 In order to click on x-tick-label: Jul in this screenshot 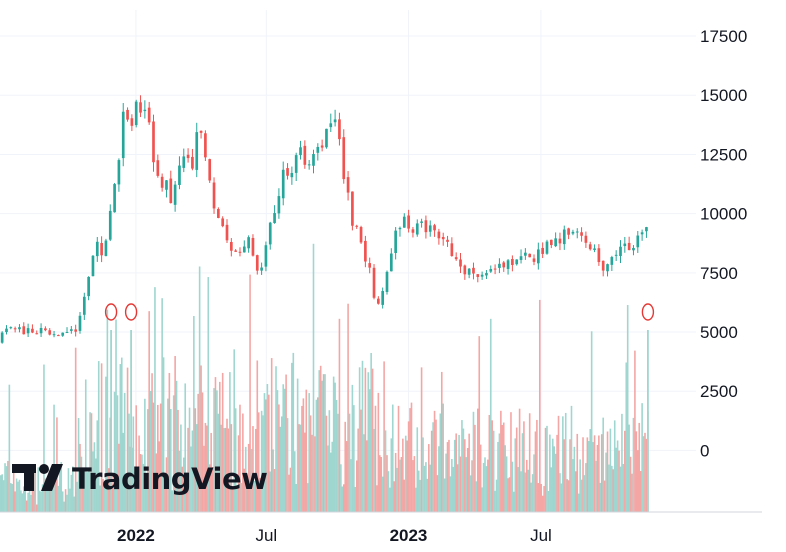, I will do `click(541, 535)`.